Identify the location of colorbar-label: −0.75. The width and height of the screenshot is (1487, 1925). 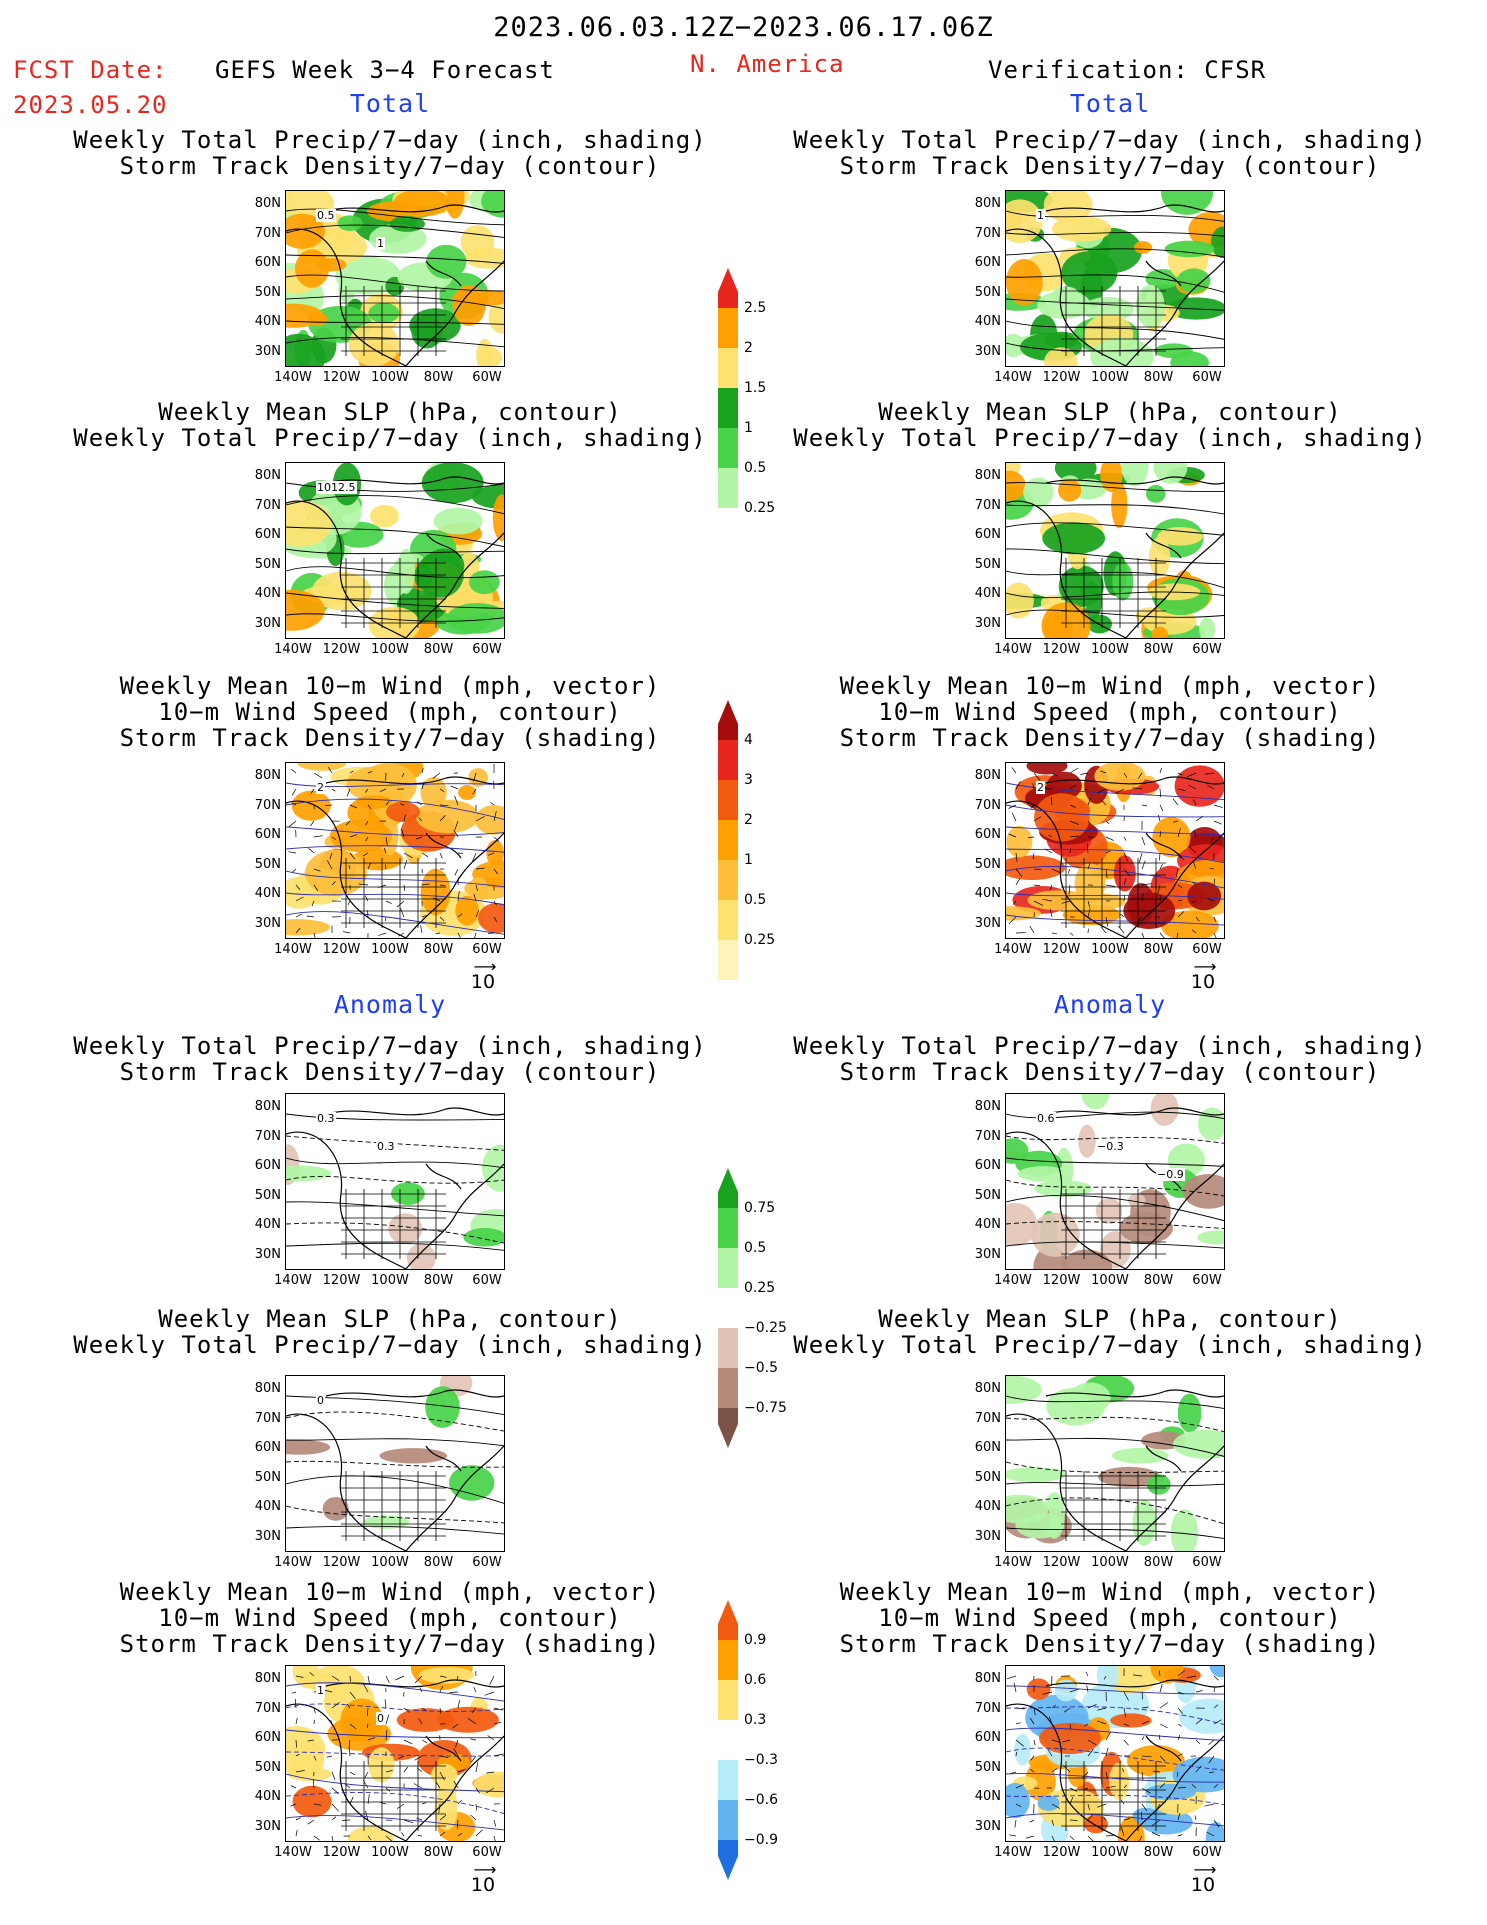
(765, 1408).